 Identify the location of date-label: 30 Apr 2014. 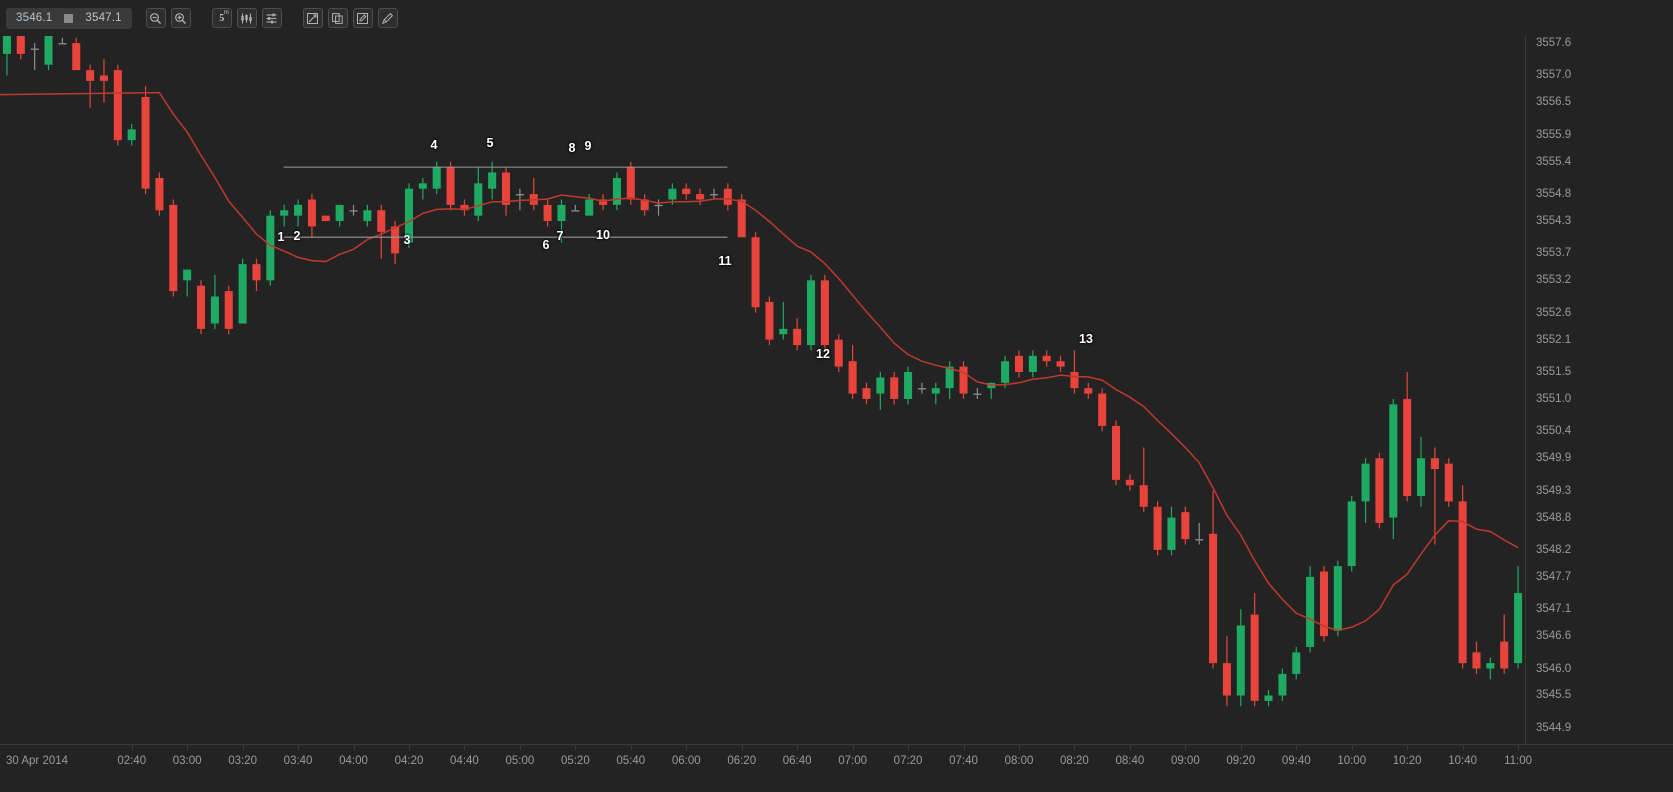
(37, 761).